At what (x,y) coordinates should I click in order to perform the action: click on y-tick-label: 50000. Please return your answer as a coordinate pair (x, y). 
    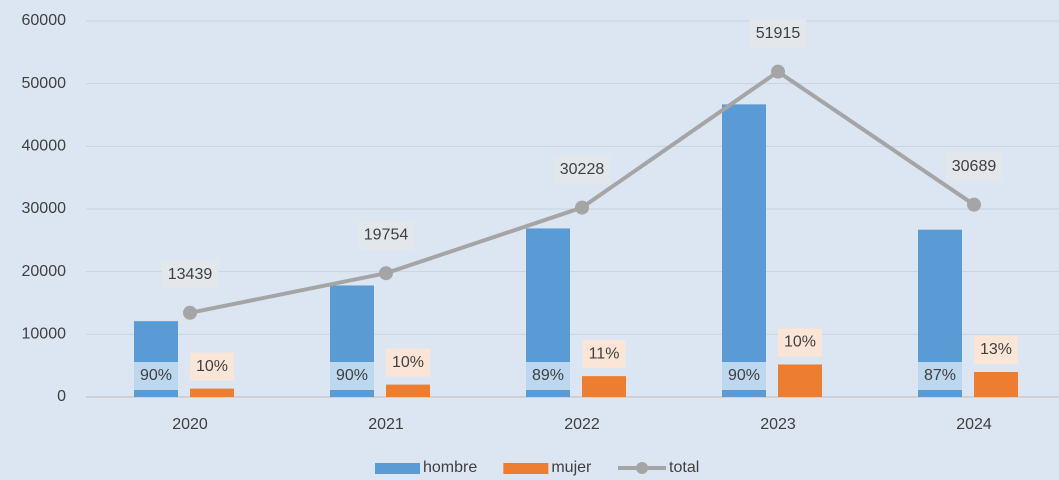
    Looking at the image, I should click on (44, 83).